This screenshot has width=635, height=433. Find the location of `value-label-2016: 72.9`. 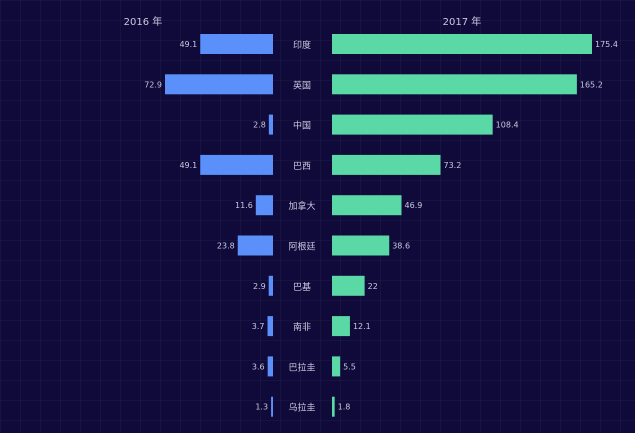

value-label-2016: 72.9 is located at coordinates (153, 84).